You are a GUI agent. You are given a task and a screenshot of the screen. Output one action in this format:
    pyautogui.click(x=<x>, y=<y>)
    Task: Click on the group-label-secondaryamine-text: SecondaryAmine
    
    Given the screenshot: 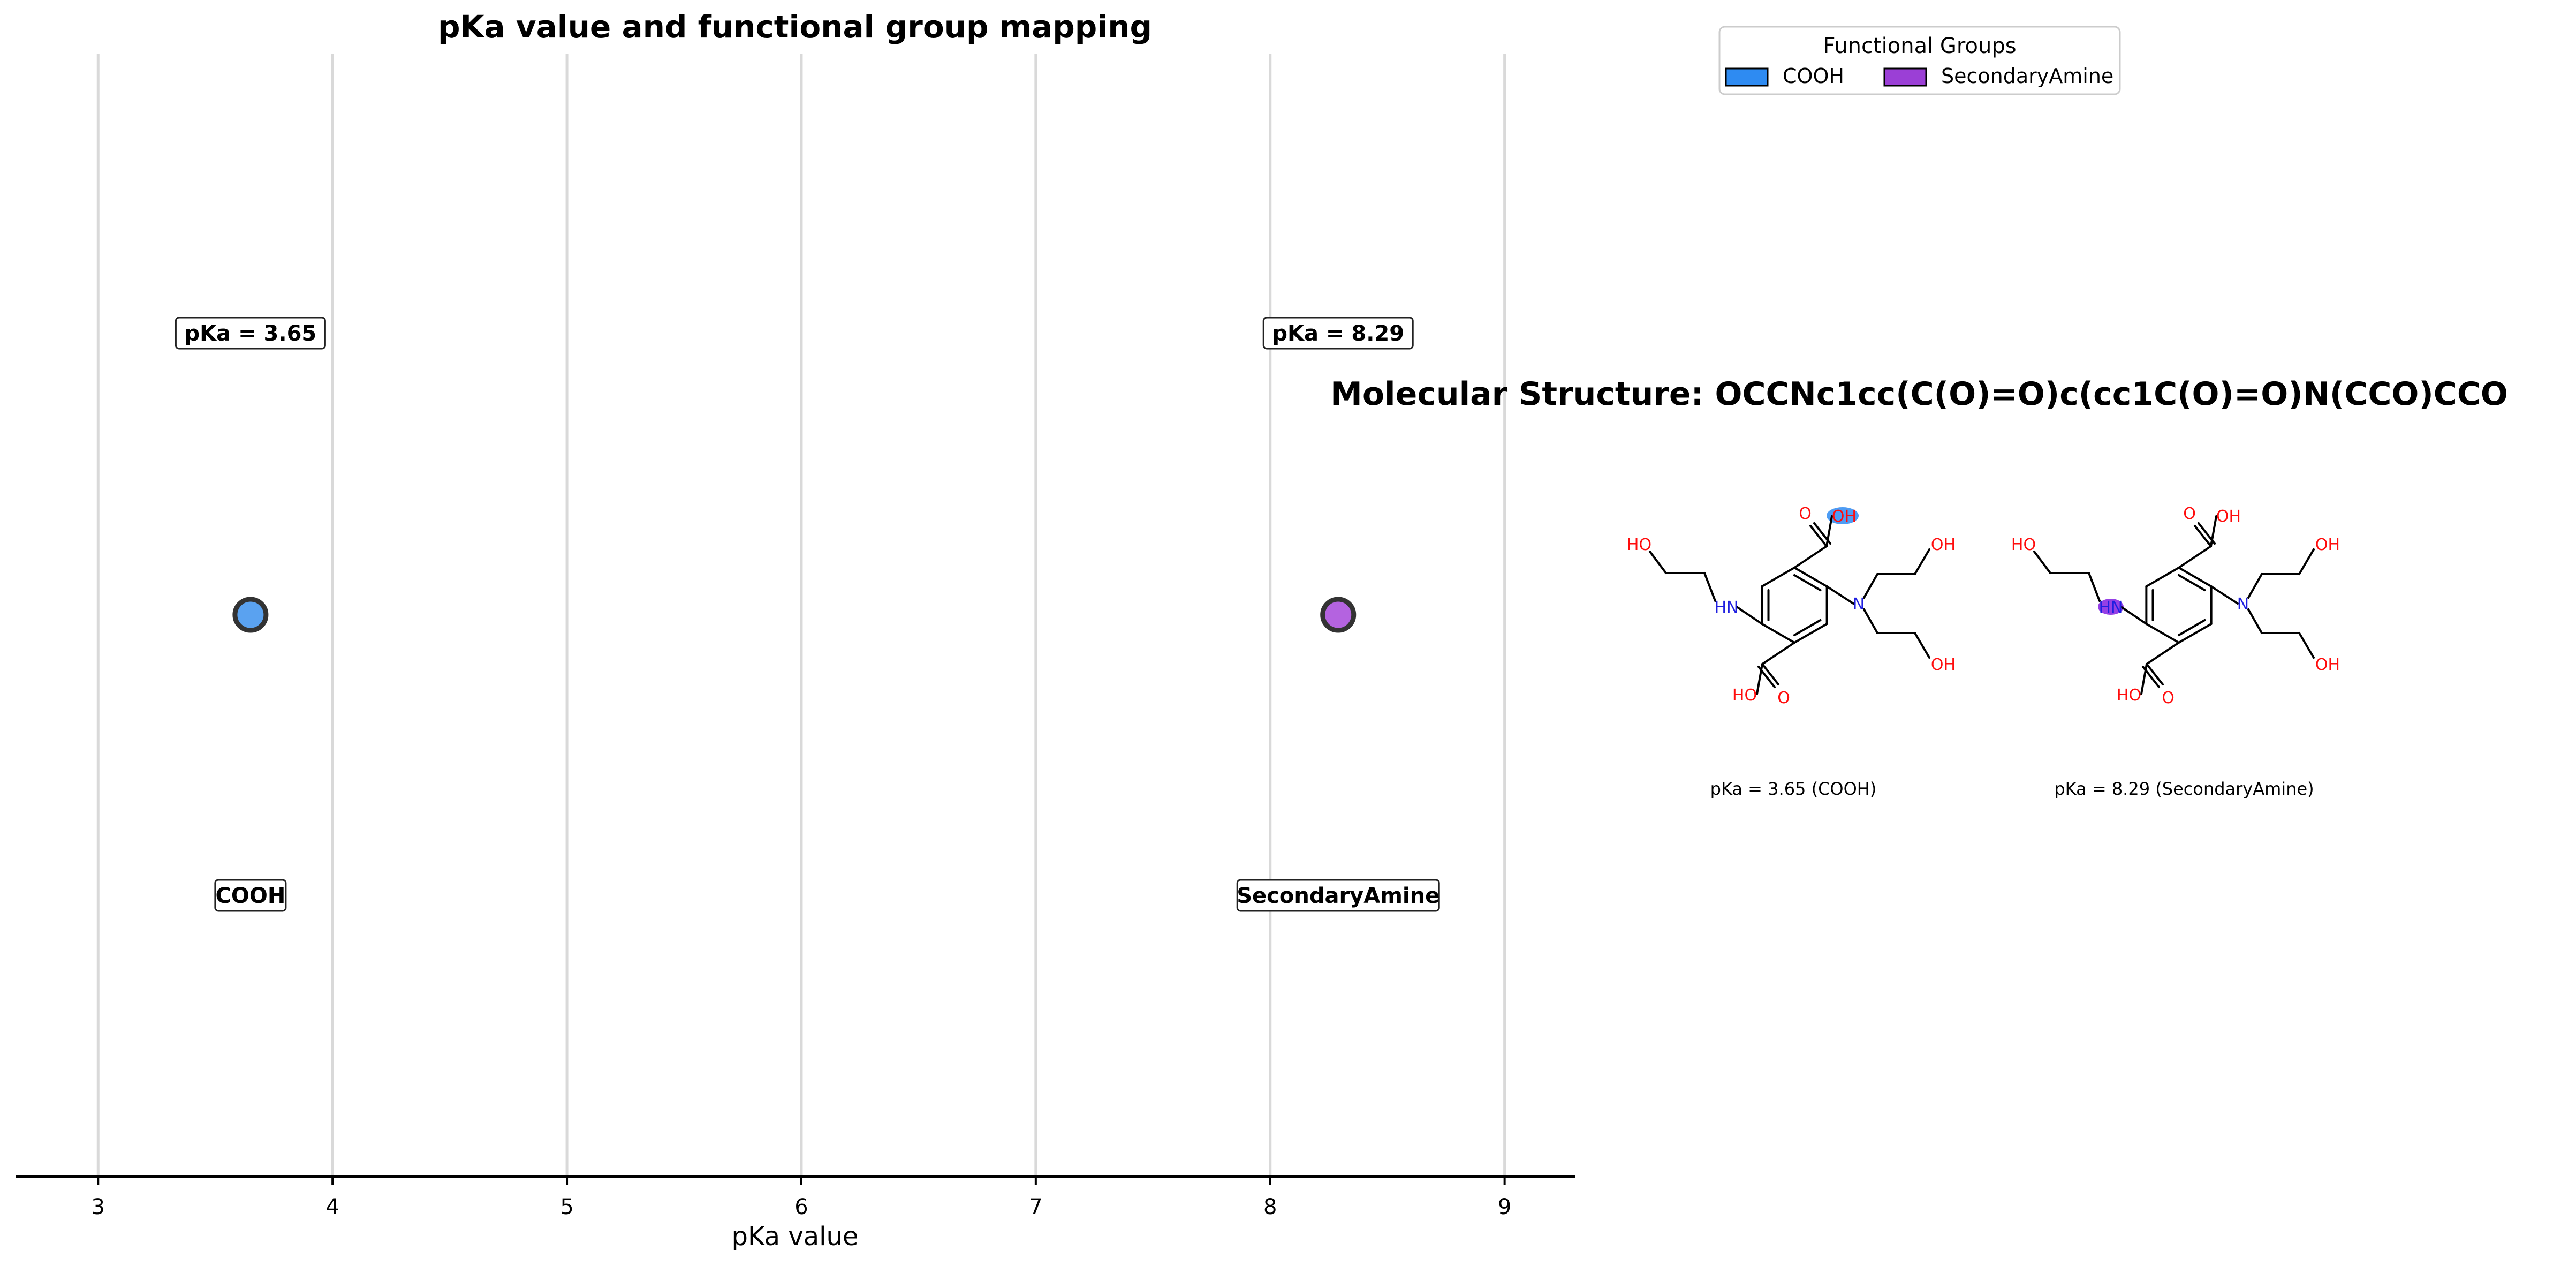 What is the action you would take?
    pyautogui.click(x=1338, y=896)
    